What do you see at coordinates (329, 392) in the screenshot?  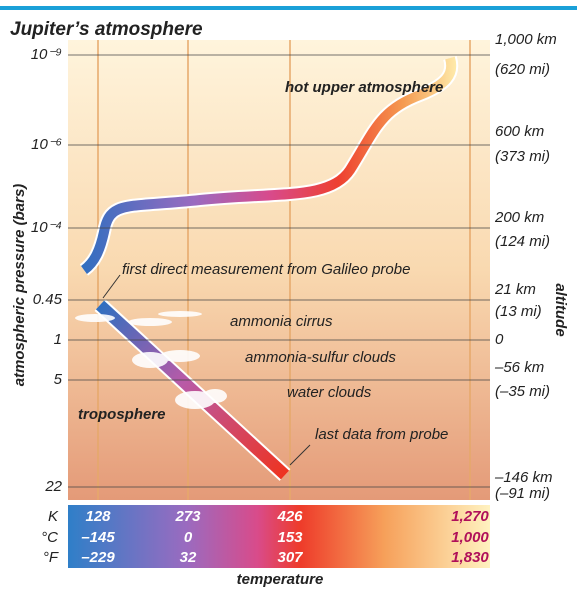 I see `annotation: water clouds` at bounding box center [329, 392].